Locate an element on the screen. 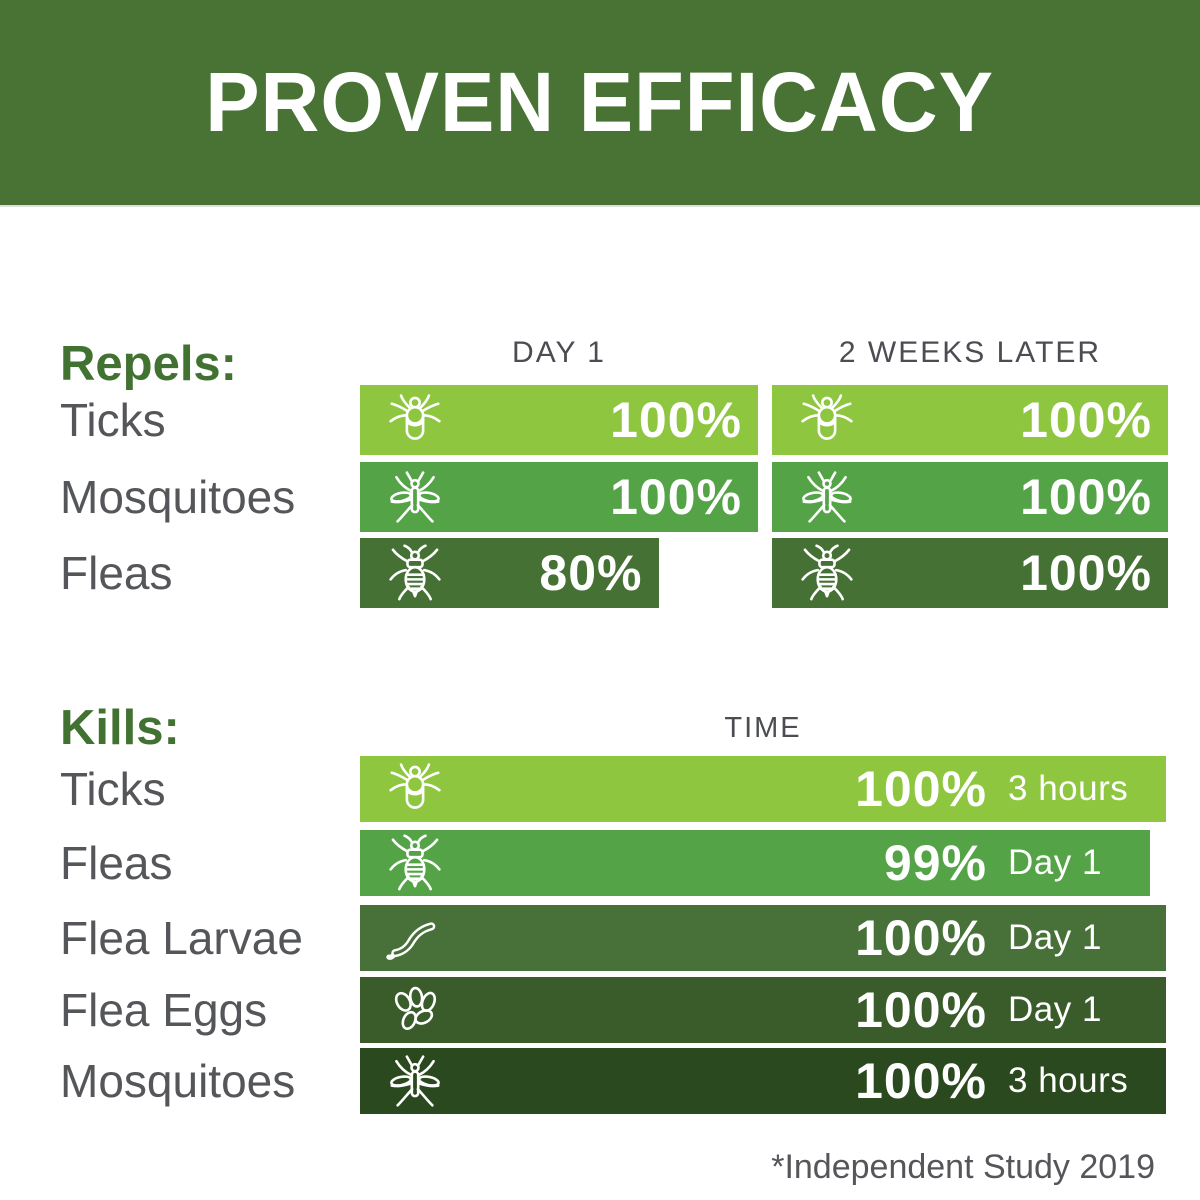  bar-kills-mosquitoes: 100% 3 hours is located at coordinates (763, 1081).